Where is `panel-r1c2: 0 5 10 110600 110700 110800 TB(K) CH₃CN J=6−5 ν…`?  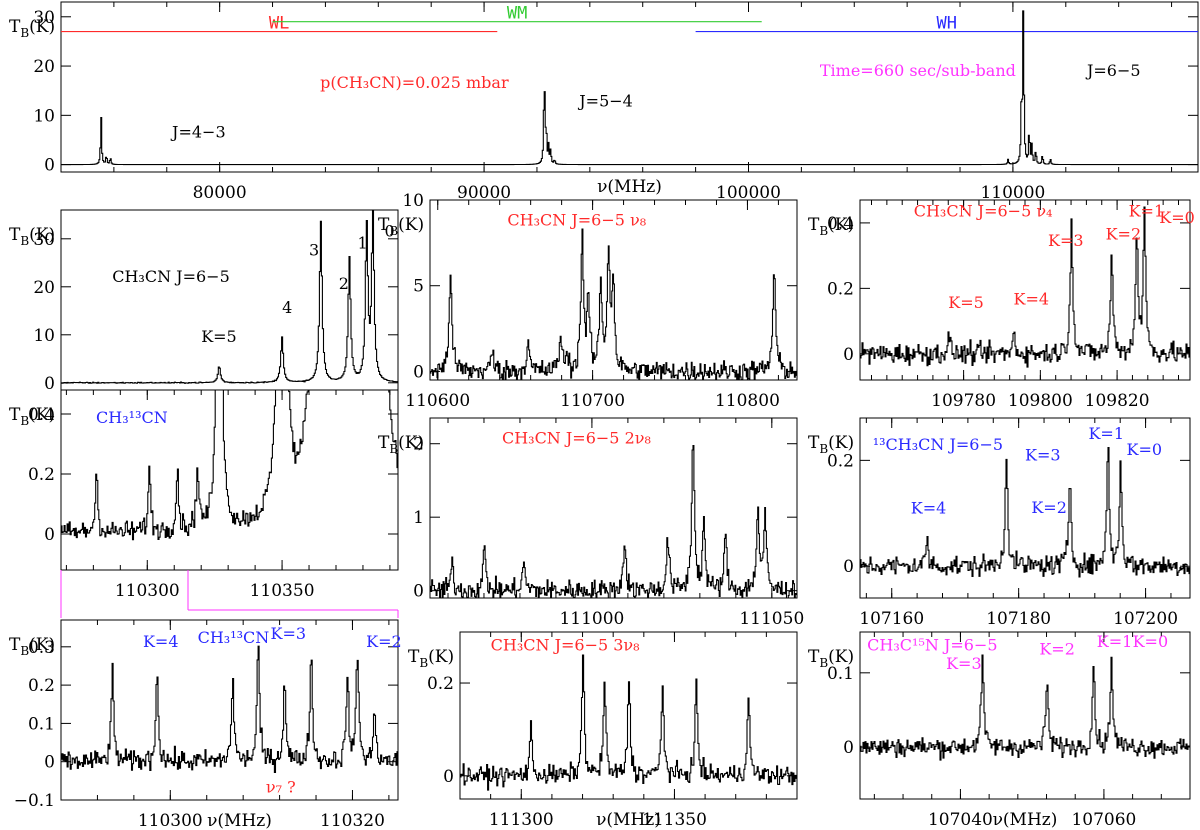 panel-r1c2: 0 5 10 110600 110700 110800 TB(K) CH₃CN J=6−5 ν… is located at coordinates (588, 301).